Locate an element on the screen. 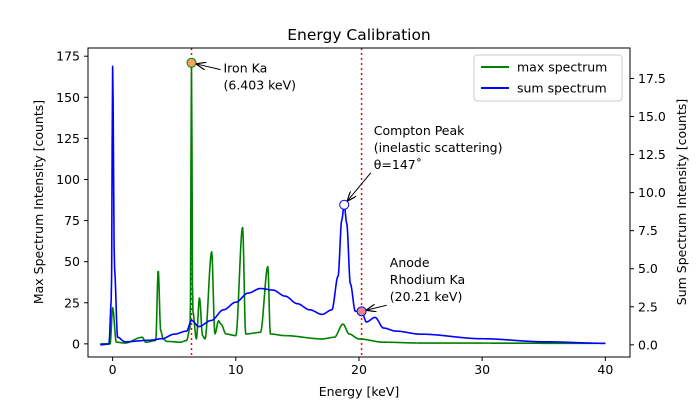  y-tick-label: 175 is located at coordinates (68, 56).